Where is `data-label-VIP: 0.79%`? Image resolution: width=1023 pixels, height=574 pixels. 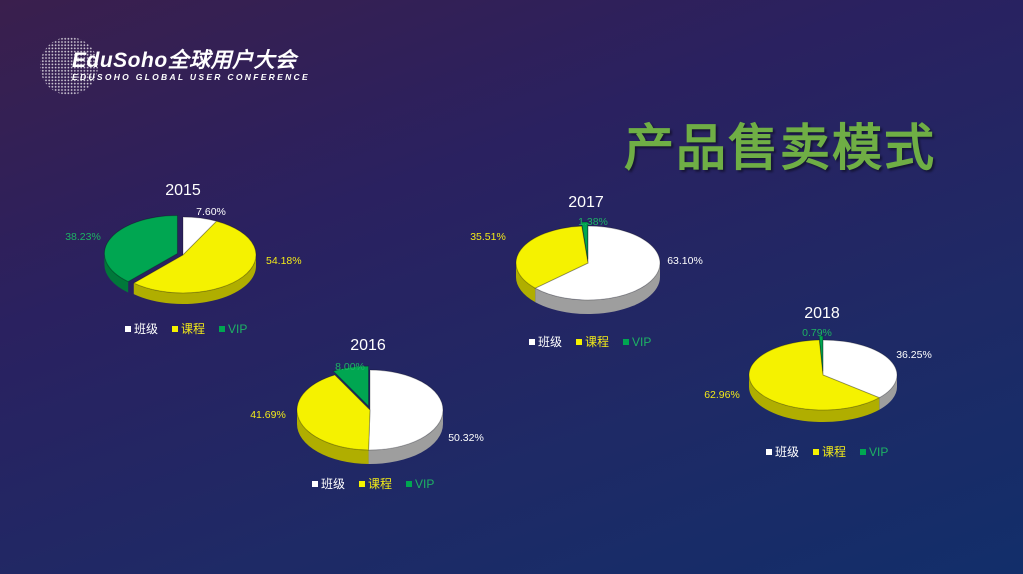
data-label-VIP: 0.79% is located at coordinates (817, 333).